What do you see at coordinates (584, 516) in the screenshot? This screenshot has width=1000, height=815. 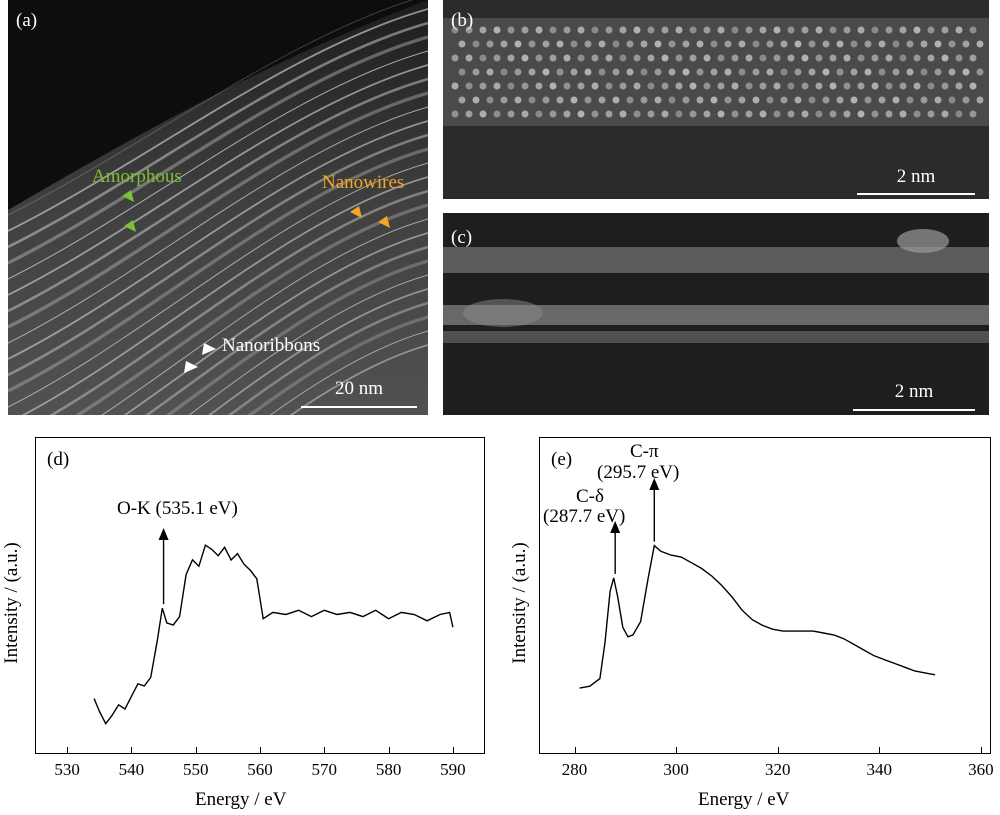 I see `panel-e-peak1-line2: (287.7 eV)` at bounding box center [584, 516].